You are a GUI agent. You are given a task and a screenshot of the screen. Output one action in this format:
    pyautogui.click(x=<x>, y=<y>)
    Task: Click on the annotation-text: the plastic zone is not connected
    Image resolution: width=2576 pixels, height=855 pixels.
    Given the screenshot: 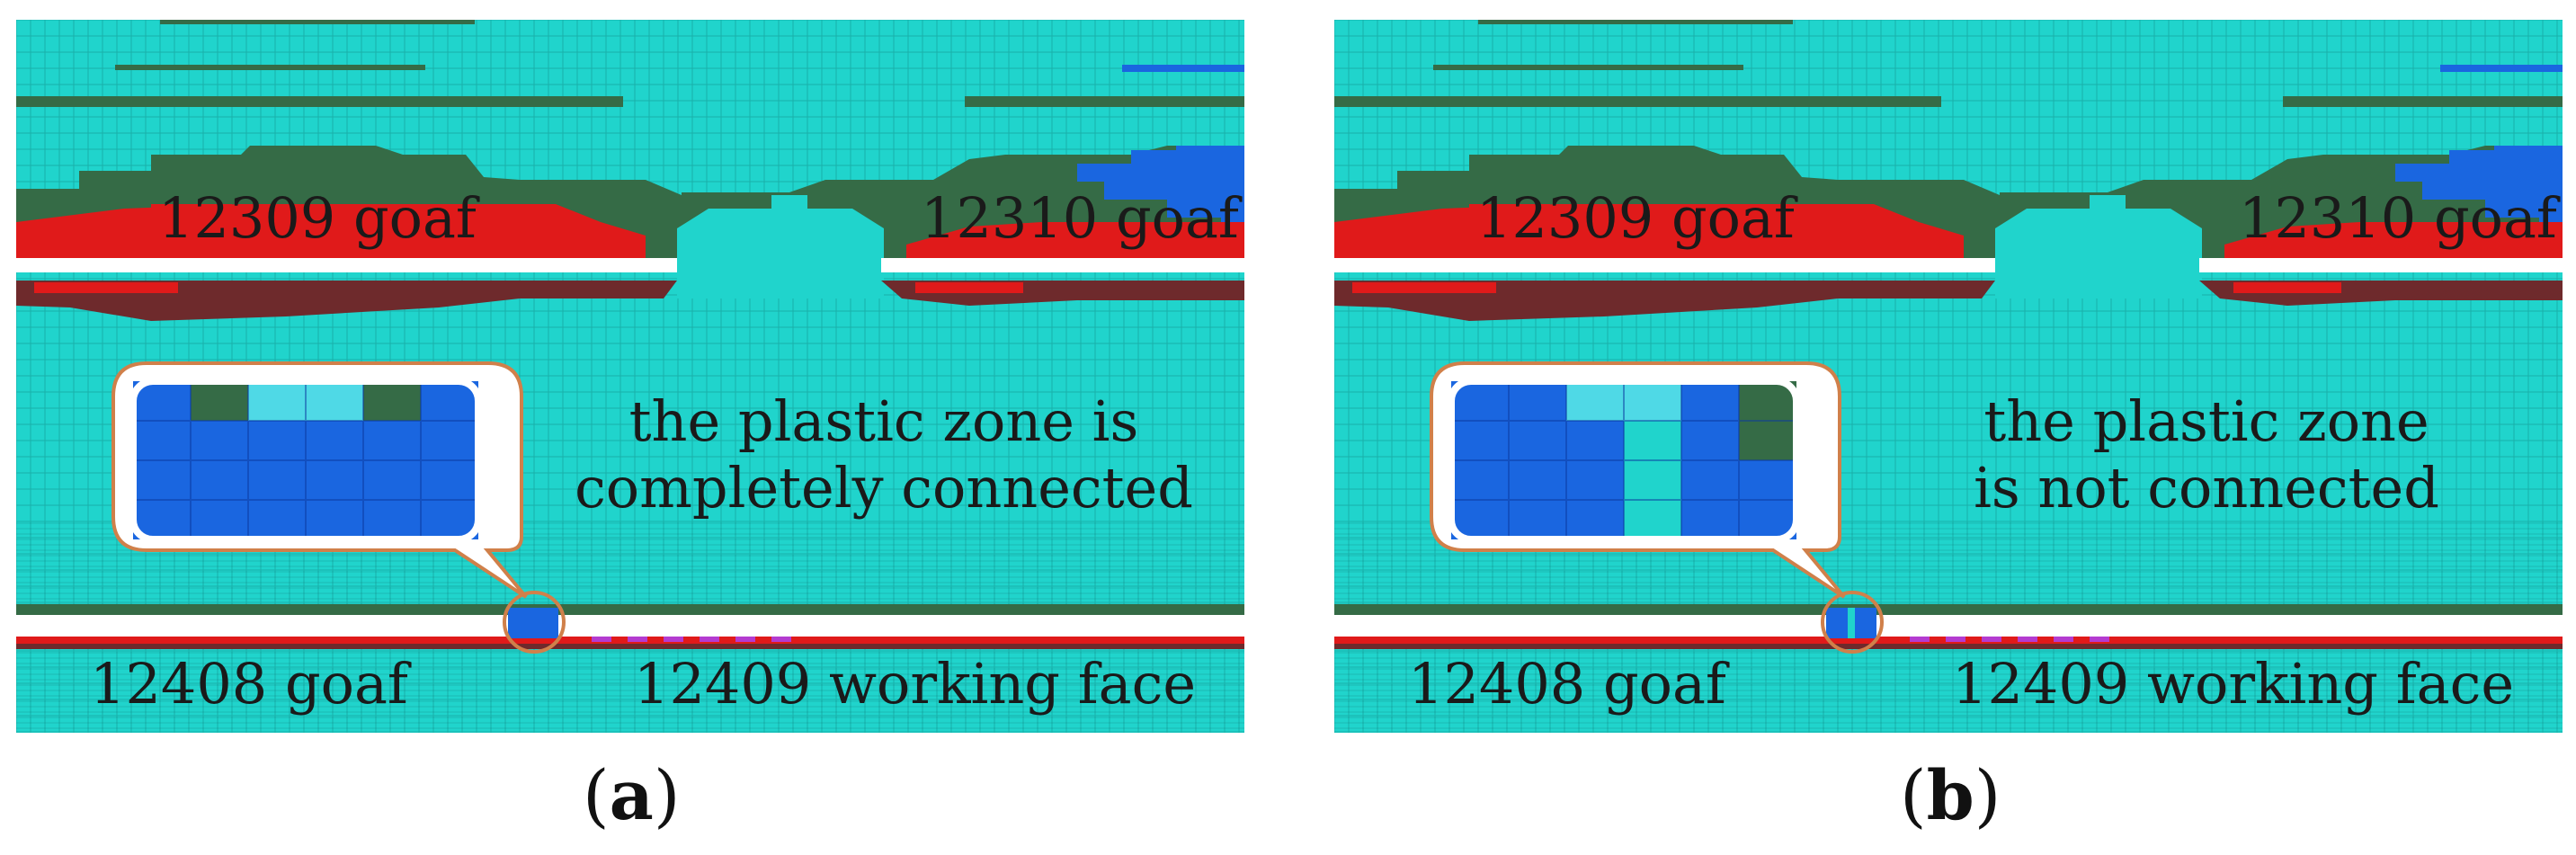 What is the action you would take?
    pyautogui.click(x=2206, y=455)
    